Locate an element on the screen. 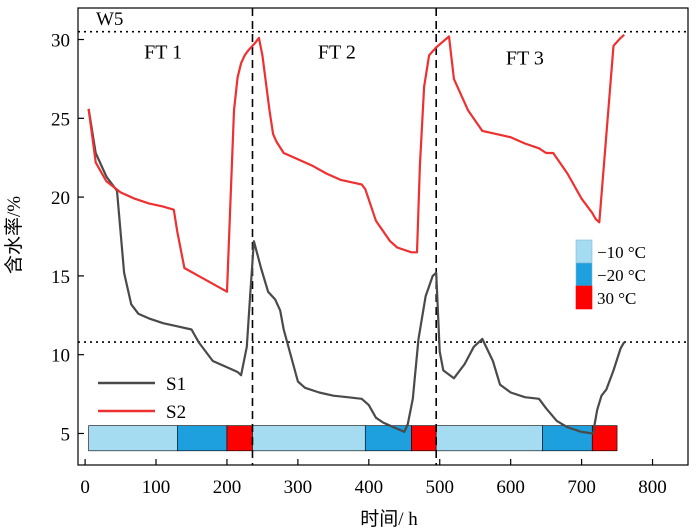 The image size is (700, 531). x-tick-label: 100 is located at coordinates (156, 487).